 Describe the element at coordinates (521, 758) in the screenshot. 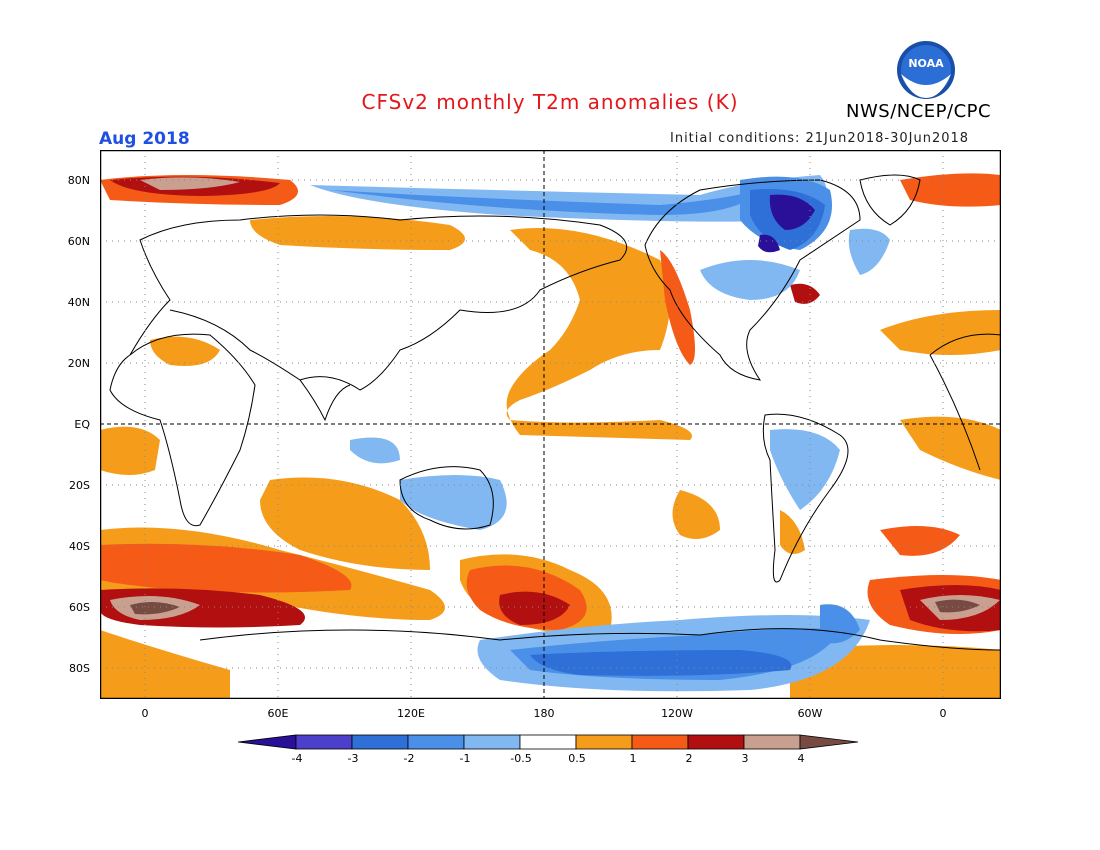

I see `colorbar-label: -0.5` at that location.